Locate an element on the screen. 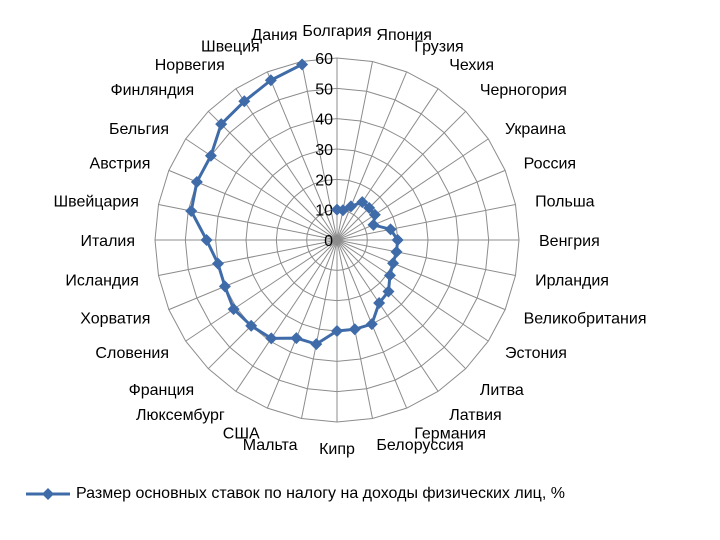  category-label: Австрия is located at coordinates (120, 164).